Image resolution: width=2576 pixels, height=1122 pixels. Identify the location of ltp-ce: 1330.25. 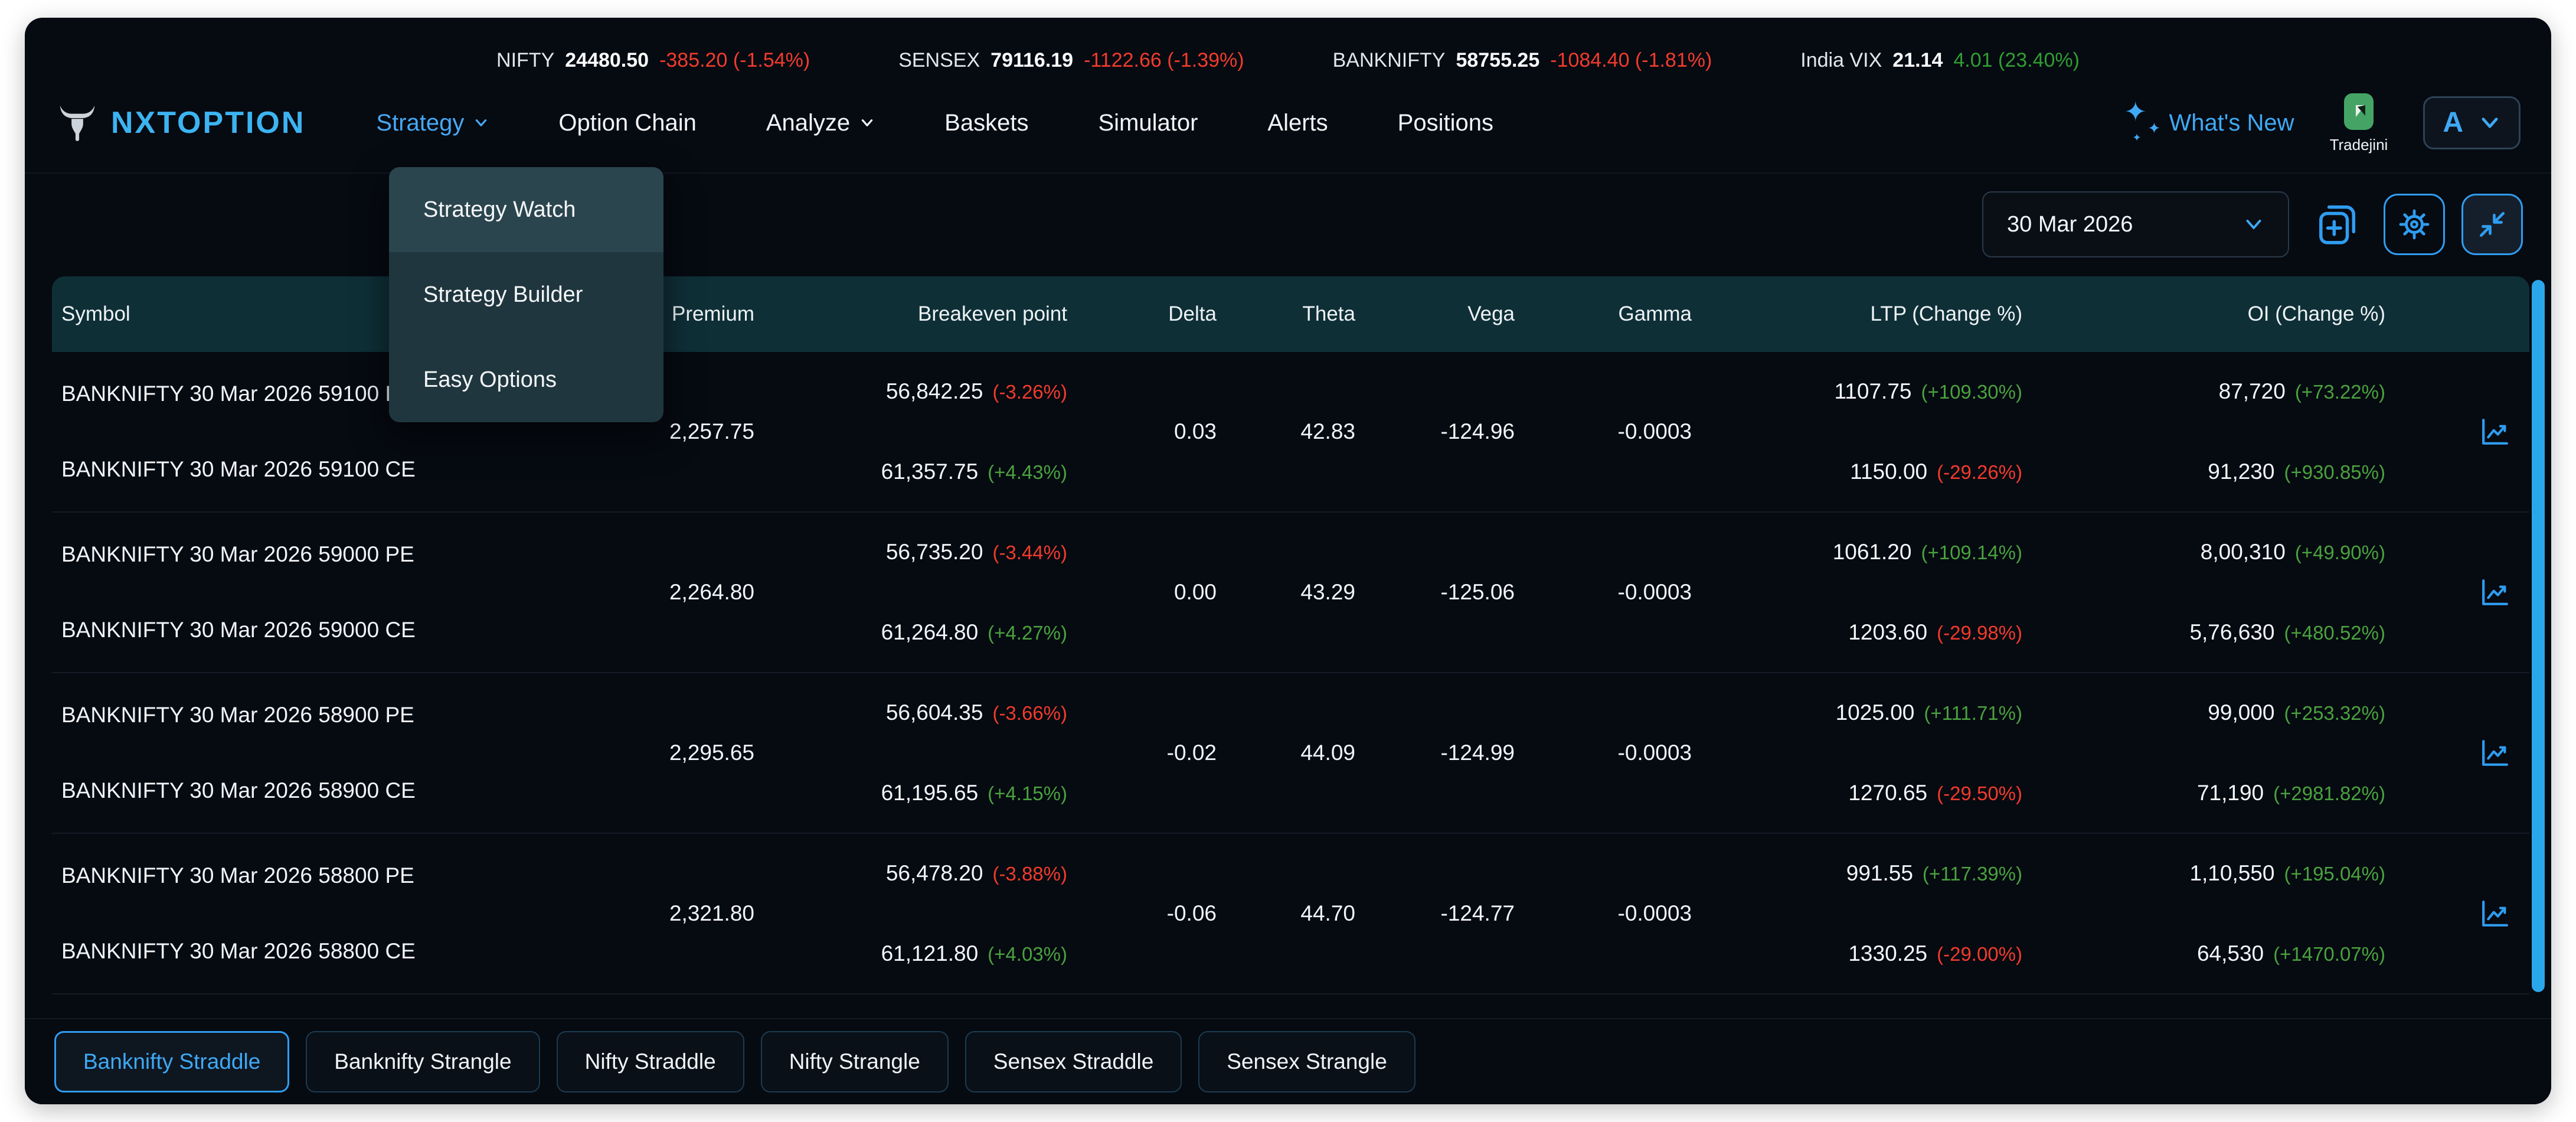
(1888, 953).